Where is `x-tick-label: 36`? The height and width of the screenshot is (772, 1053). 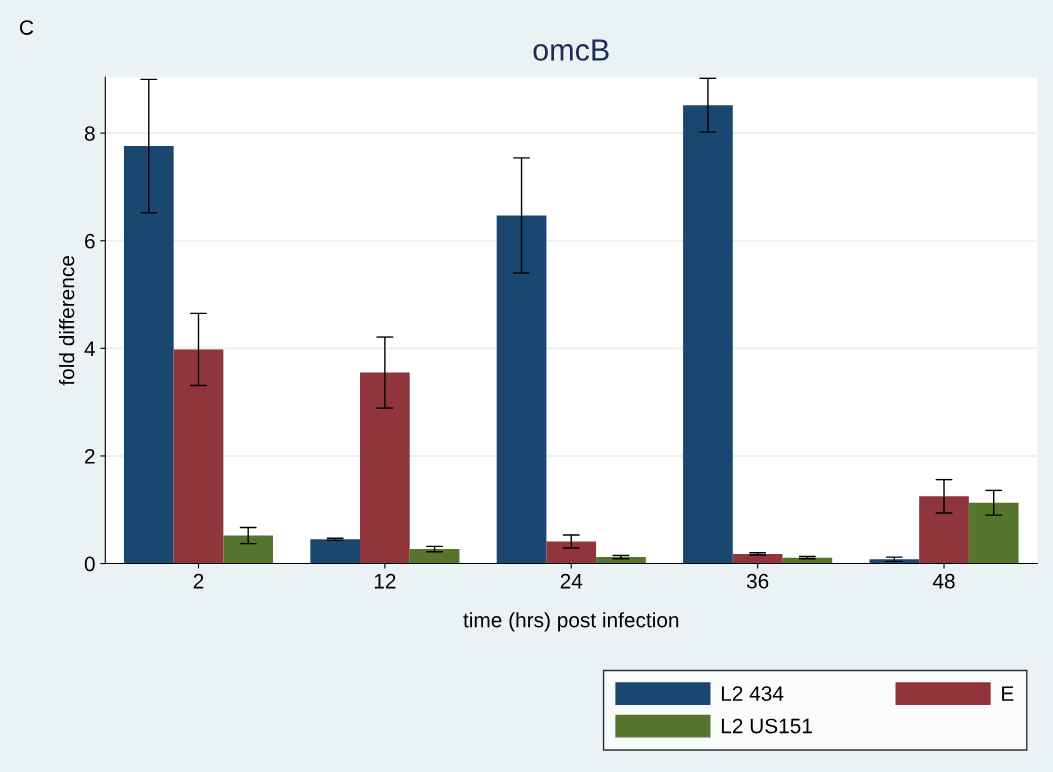 x-tick-label: 36 is located at coordinates (757, 581).